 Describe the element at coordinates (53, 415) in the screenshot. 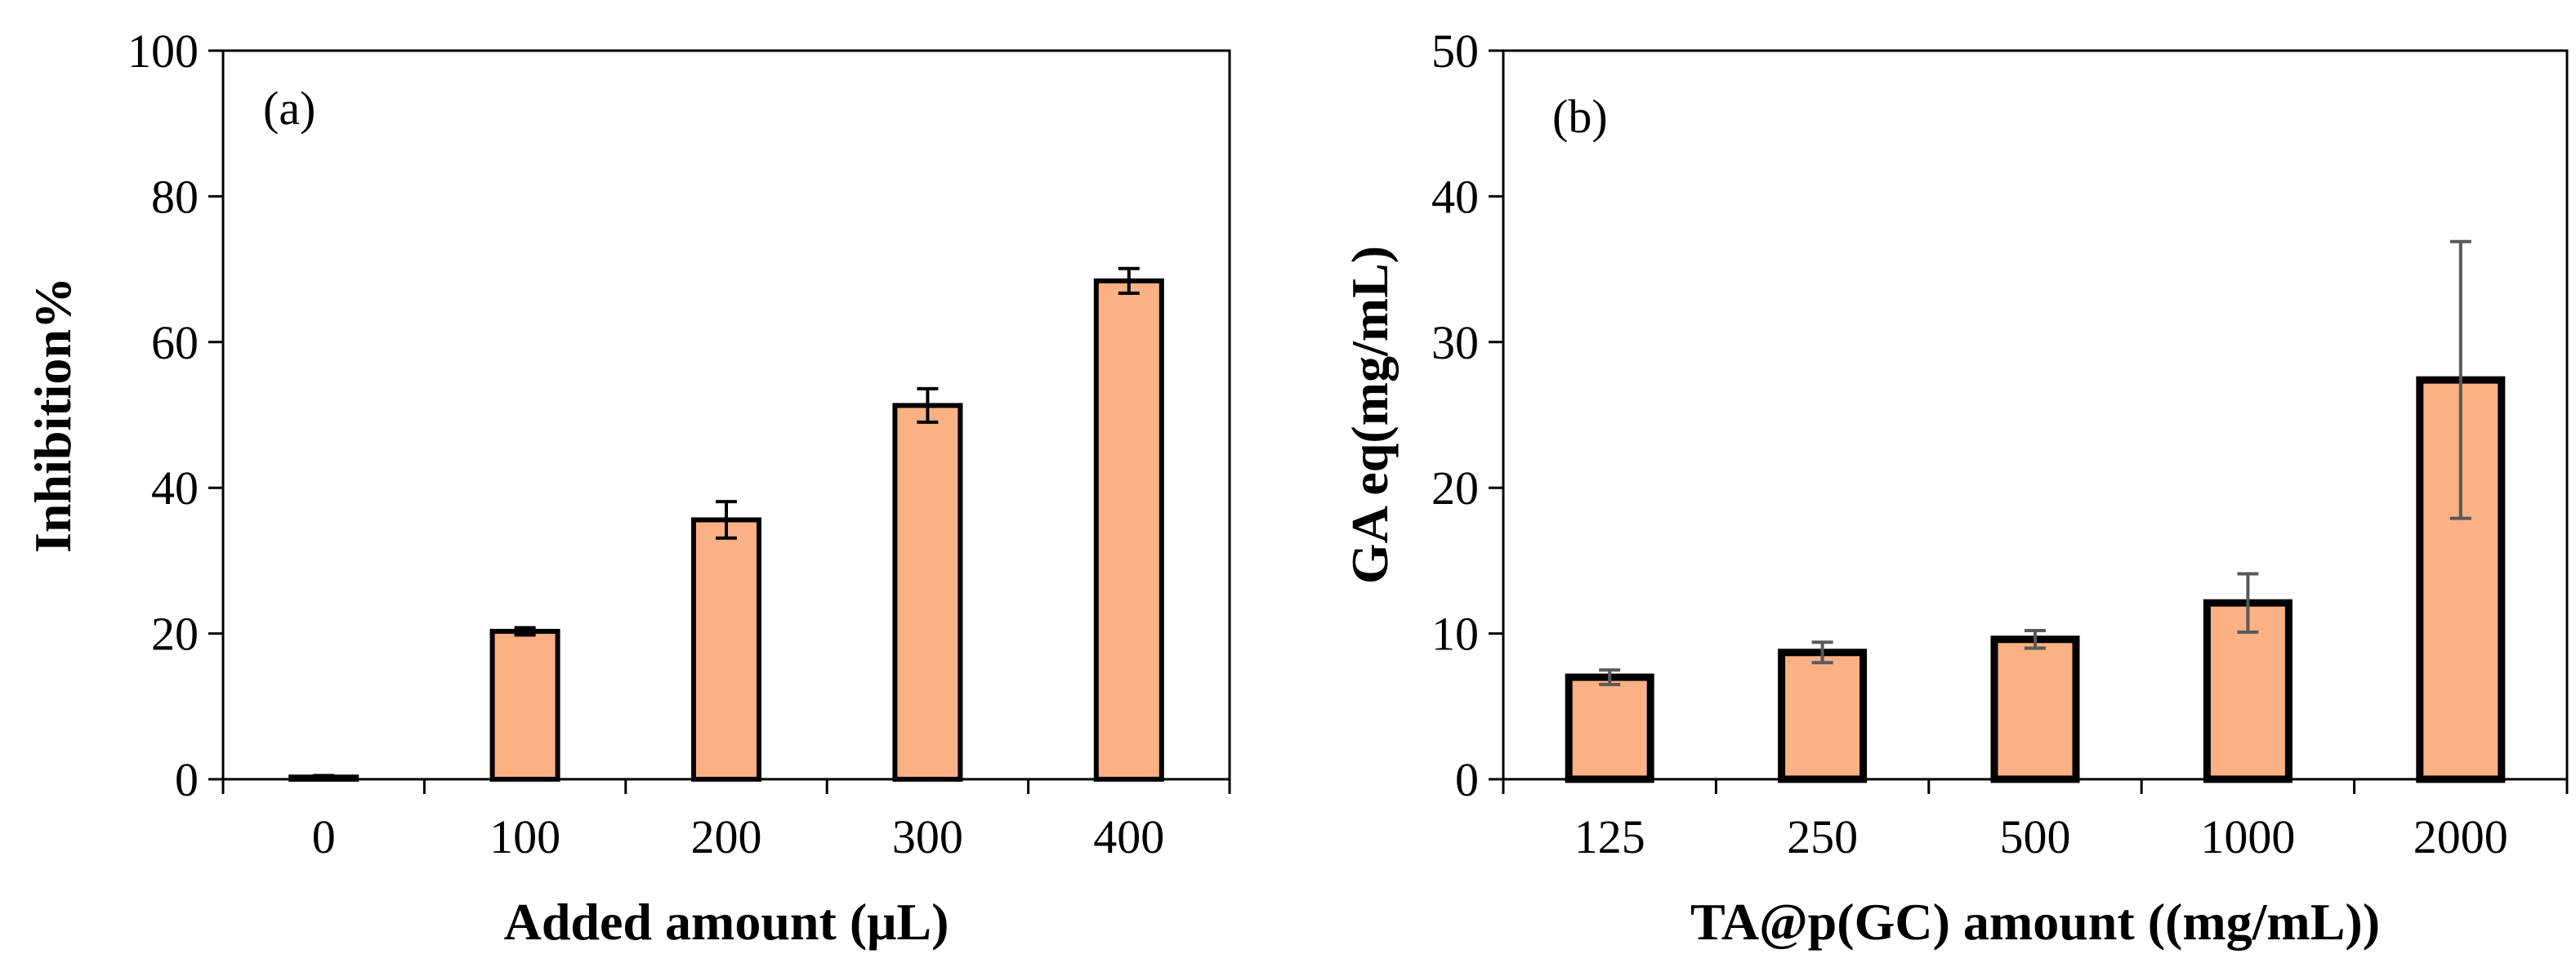

I see `panel-a-y-axis-title: Inhibition%` at that location.